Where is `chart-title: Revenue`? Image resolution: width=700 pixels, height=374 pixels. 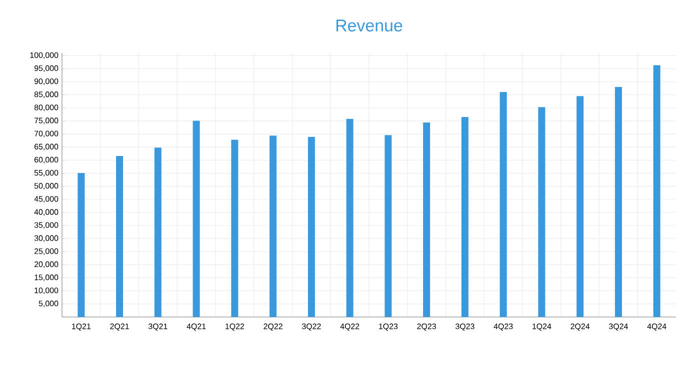
chart-title: Revenue is located at coordinates (369, 26).